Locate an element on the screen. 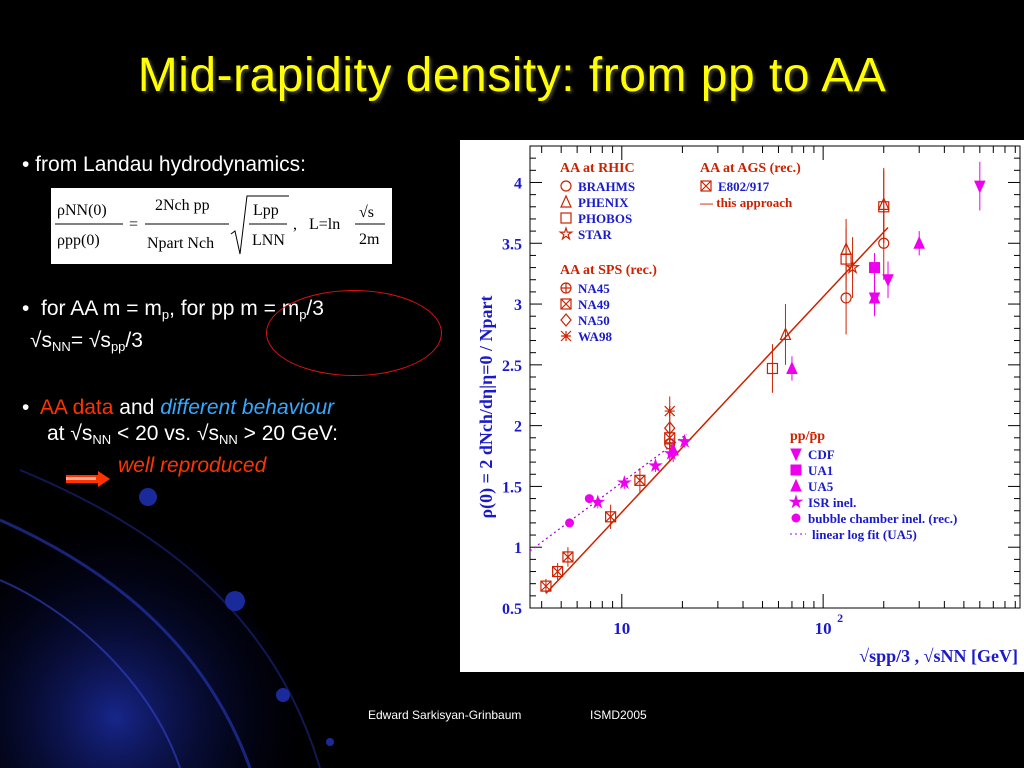 Image resolution: width=1024 pixels, height=768 pixels. formula-mid-den: Npart Nch is located at coordinates (180, 243).